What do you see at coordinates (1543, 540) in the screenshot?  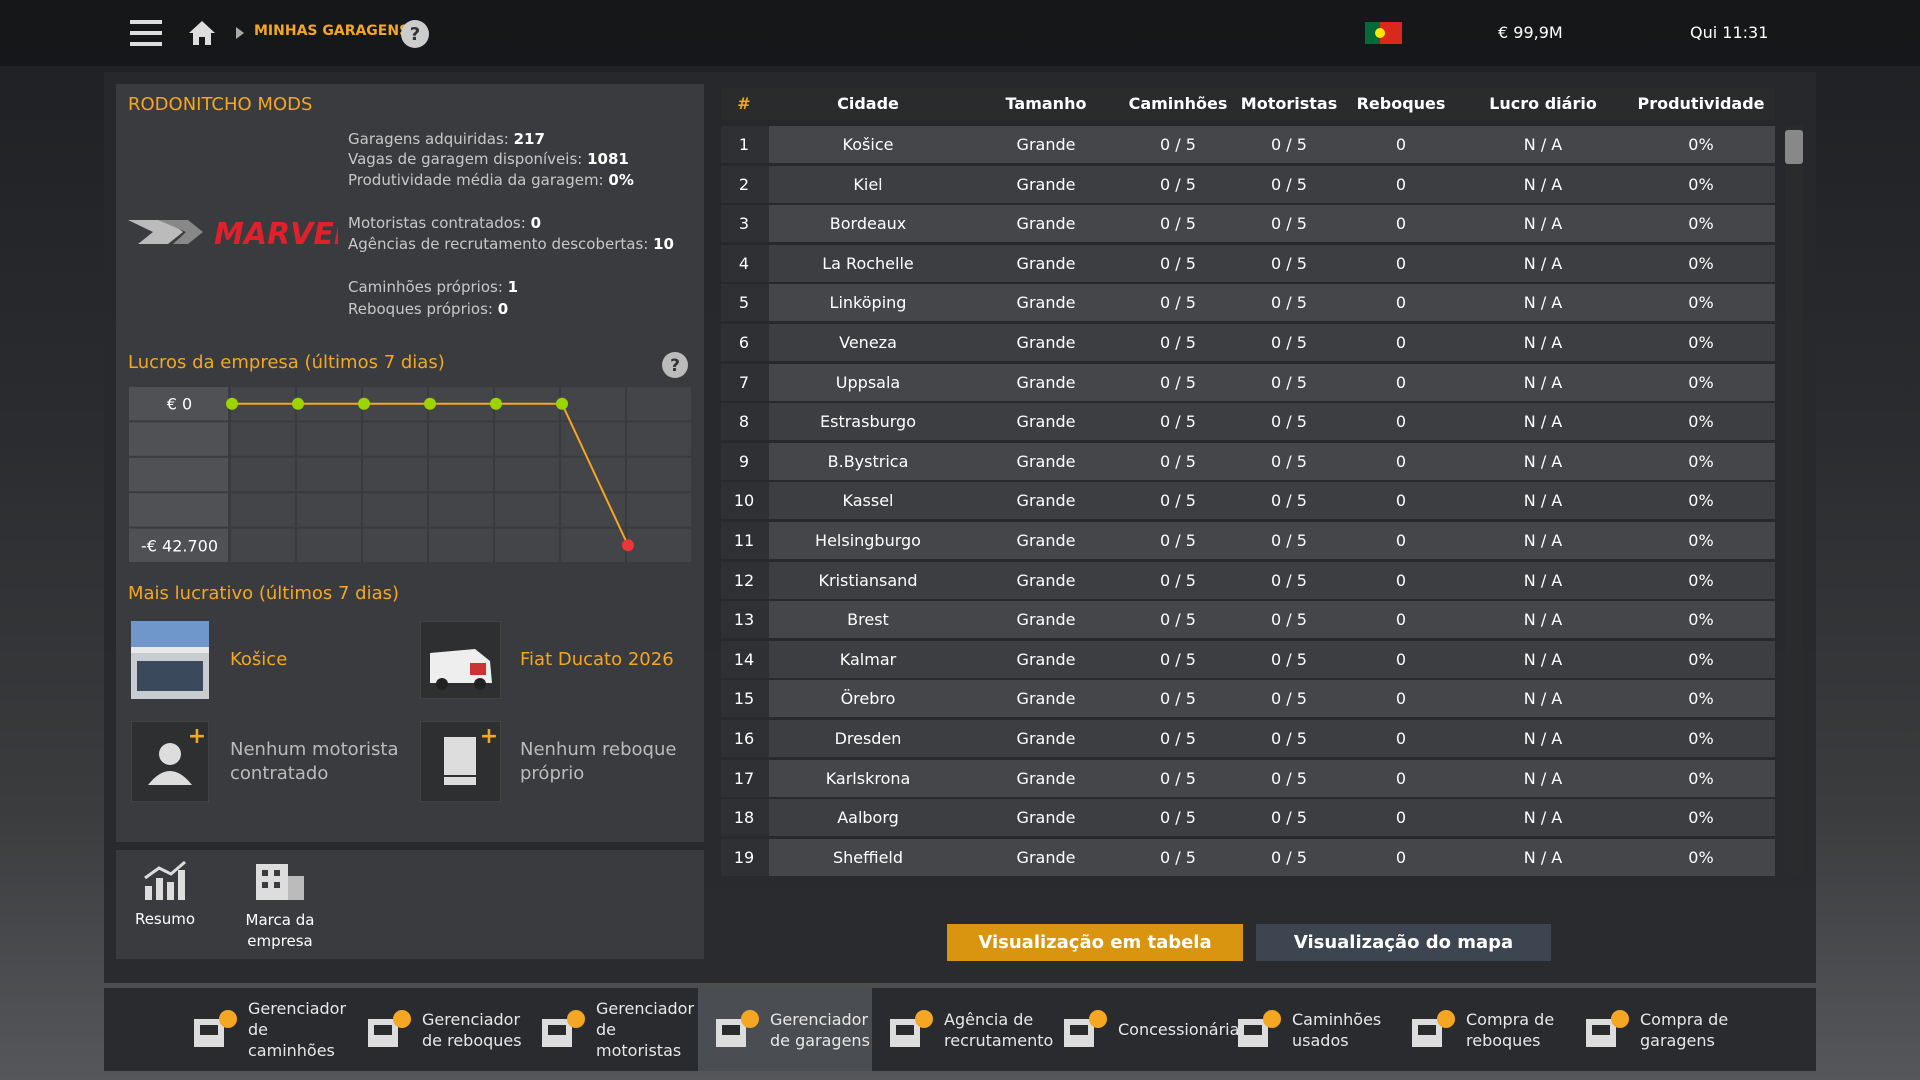 I see `table-cell: N / A` at bounding box center [1543, 540].